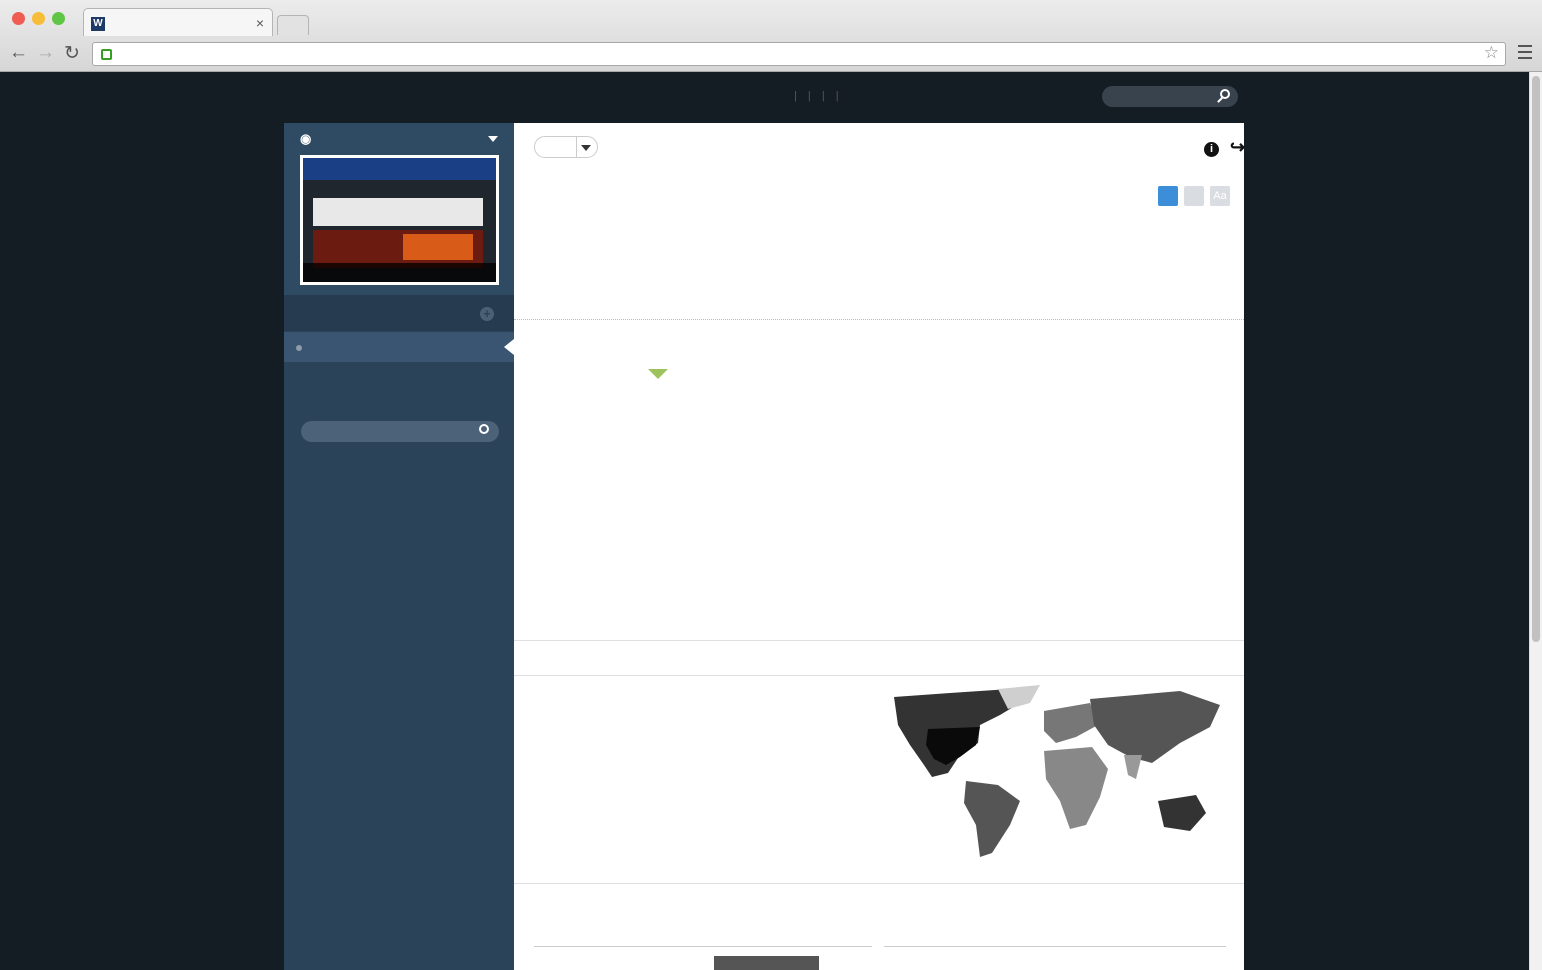 The image size is (1542, 970). What do you see at coordinates (1076, 788) in the screenshot?
I see `africa-shape` at bounding box center [1076, 788].